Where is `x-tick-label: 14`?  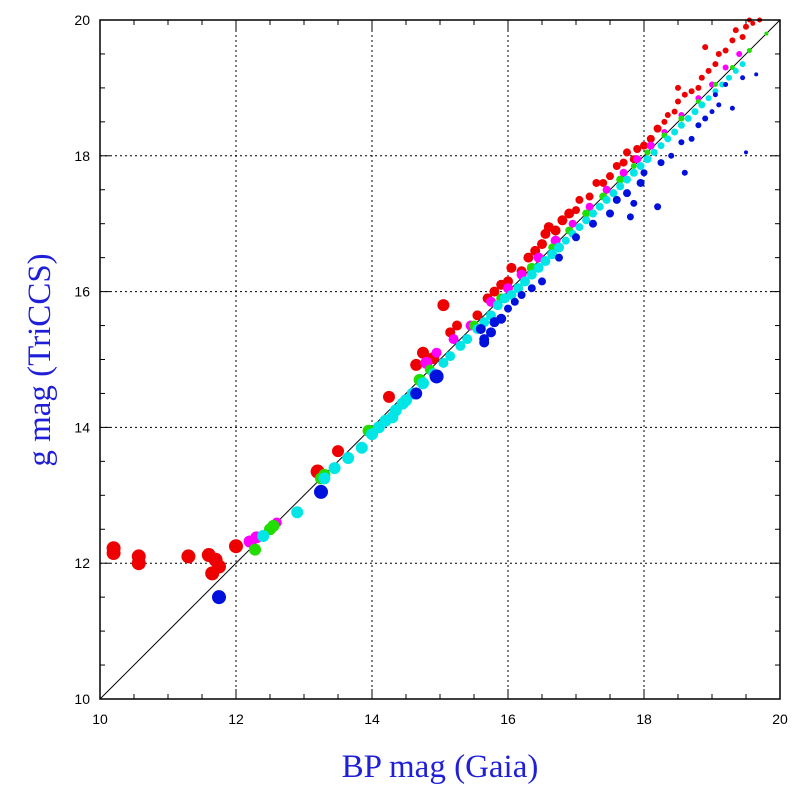
x-tick-label: 14 is located at coordinates (372, 719).